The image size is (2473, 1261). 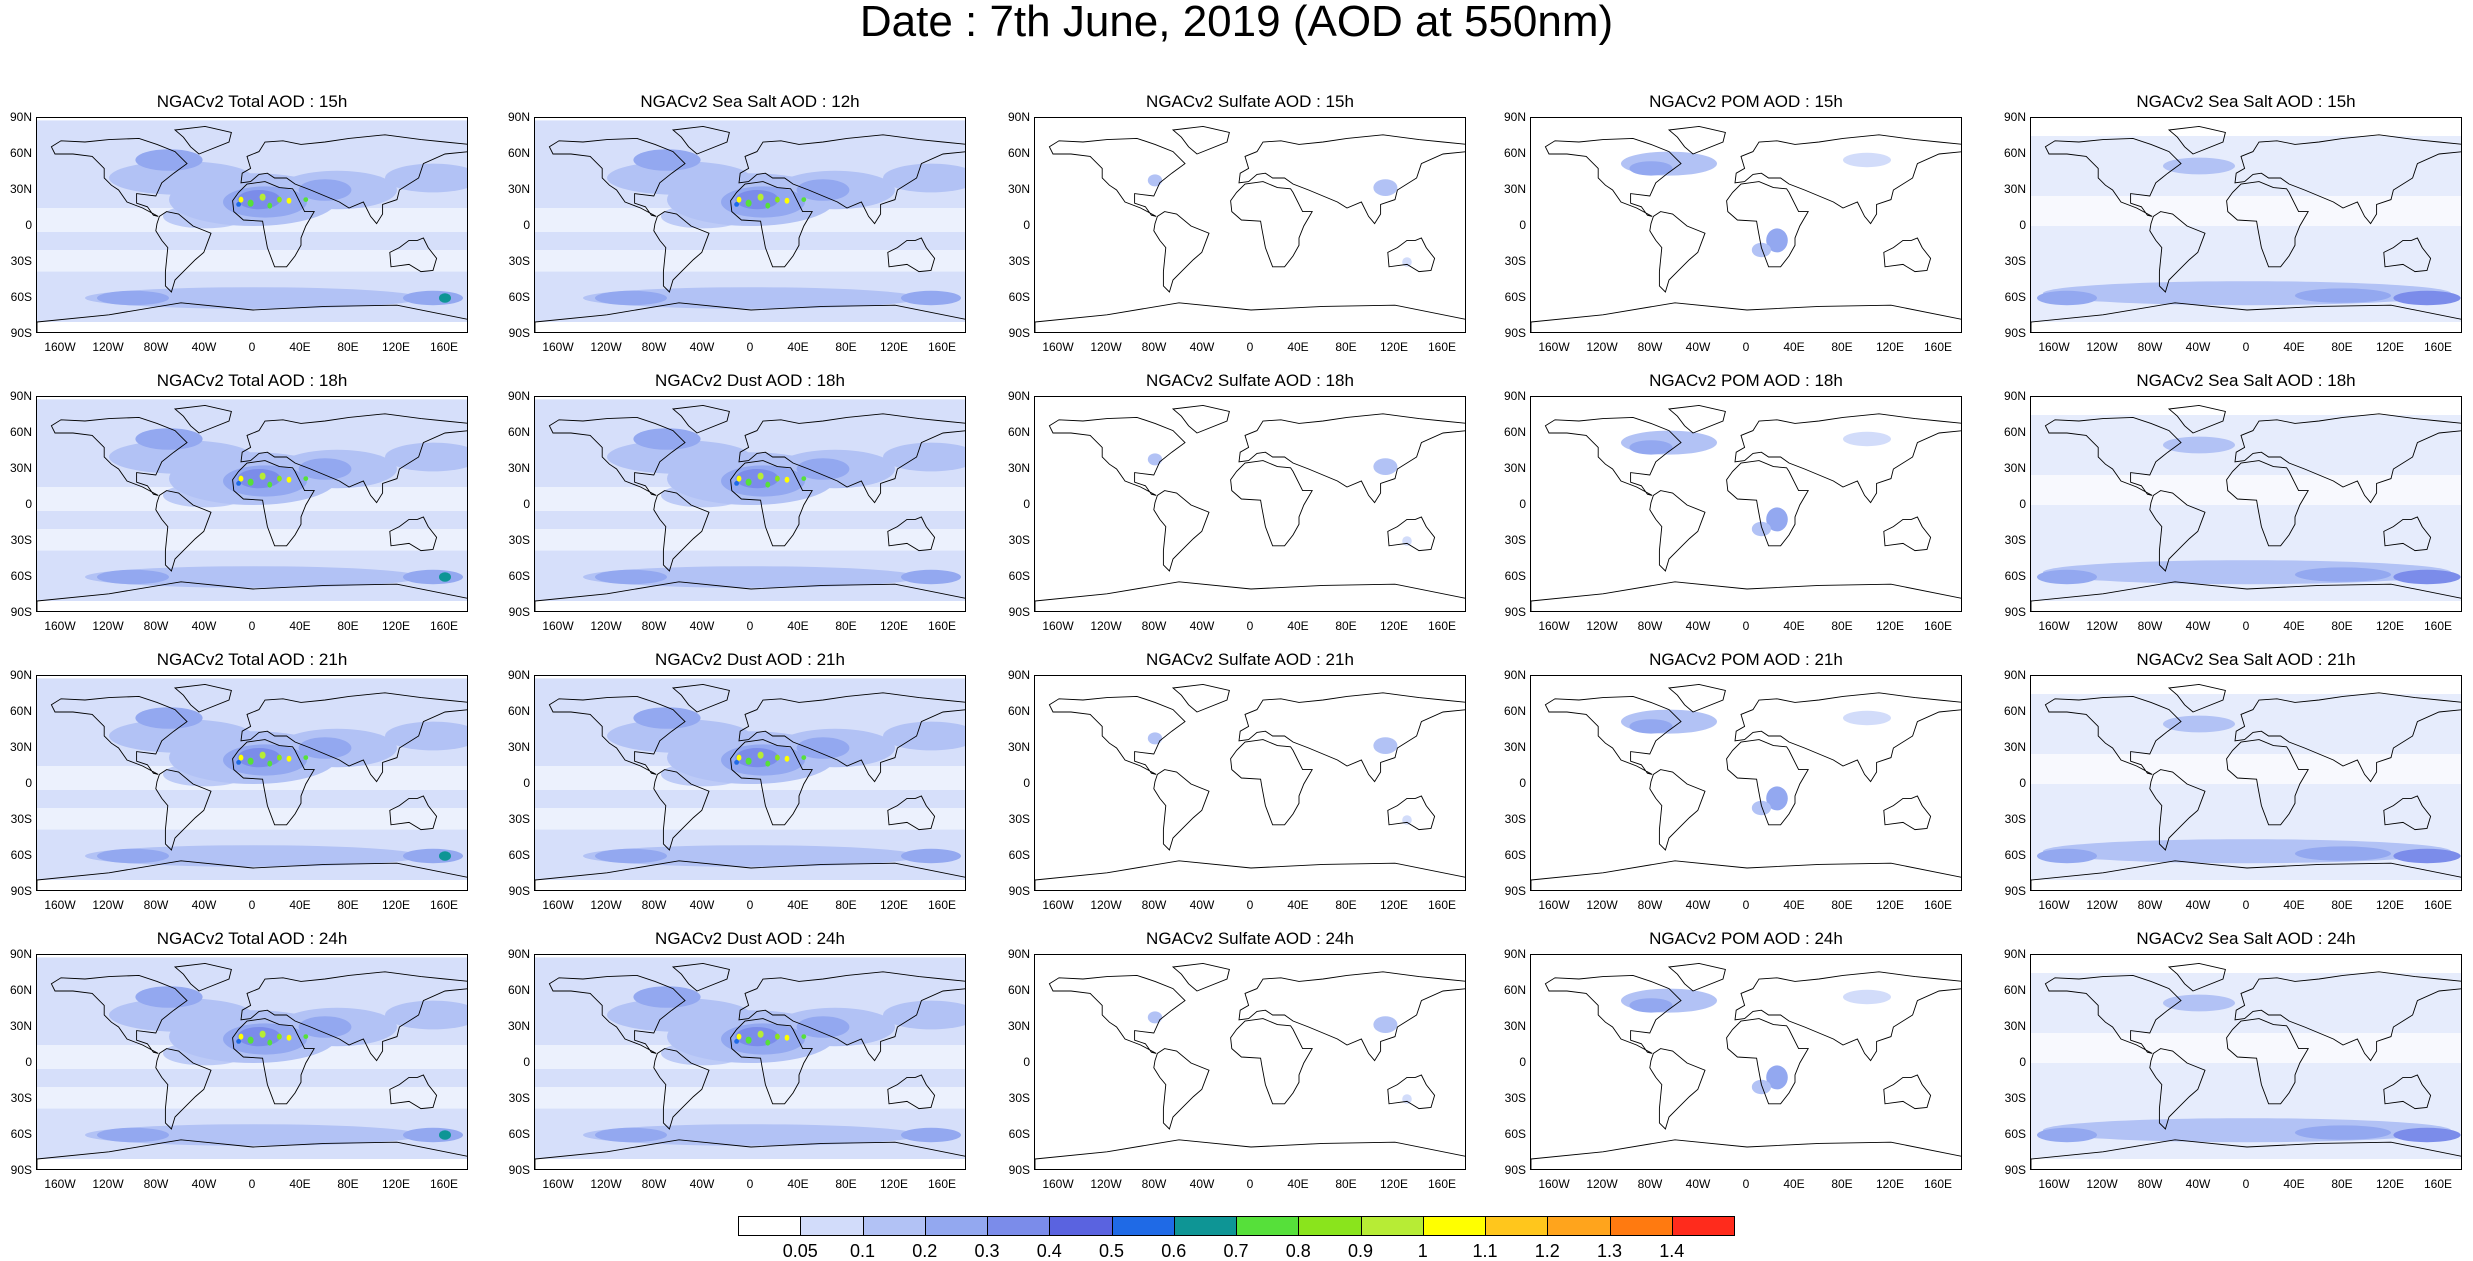 I want to click on map-panel: NGACv2 Sulfate AOD : 24h, so click(x=1250, y=1068).